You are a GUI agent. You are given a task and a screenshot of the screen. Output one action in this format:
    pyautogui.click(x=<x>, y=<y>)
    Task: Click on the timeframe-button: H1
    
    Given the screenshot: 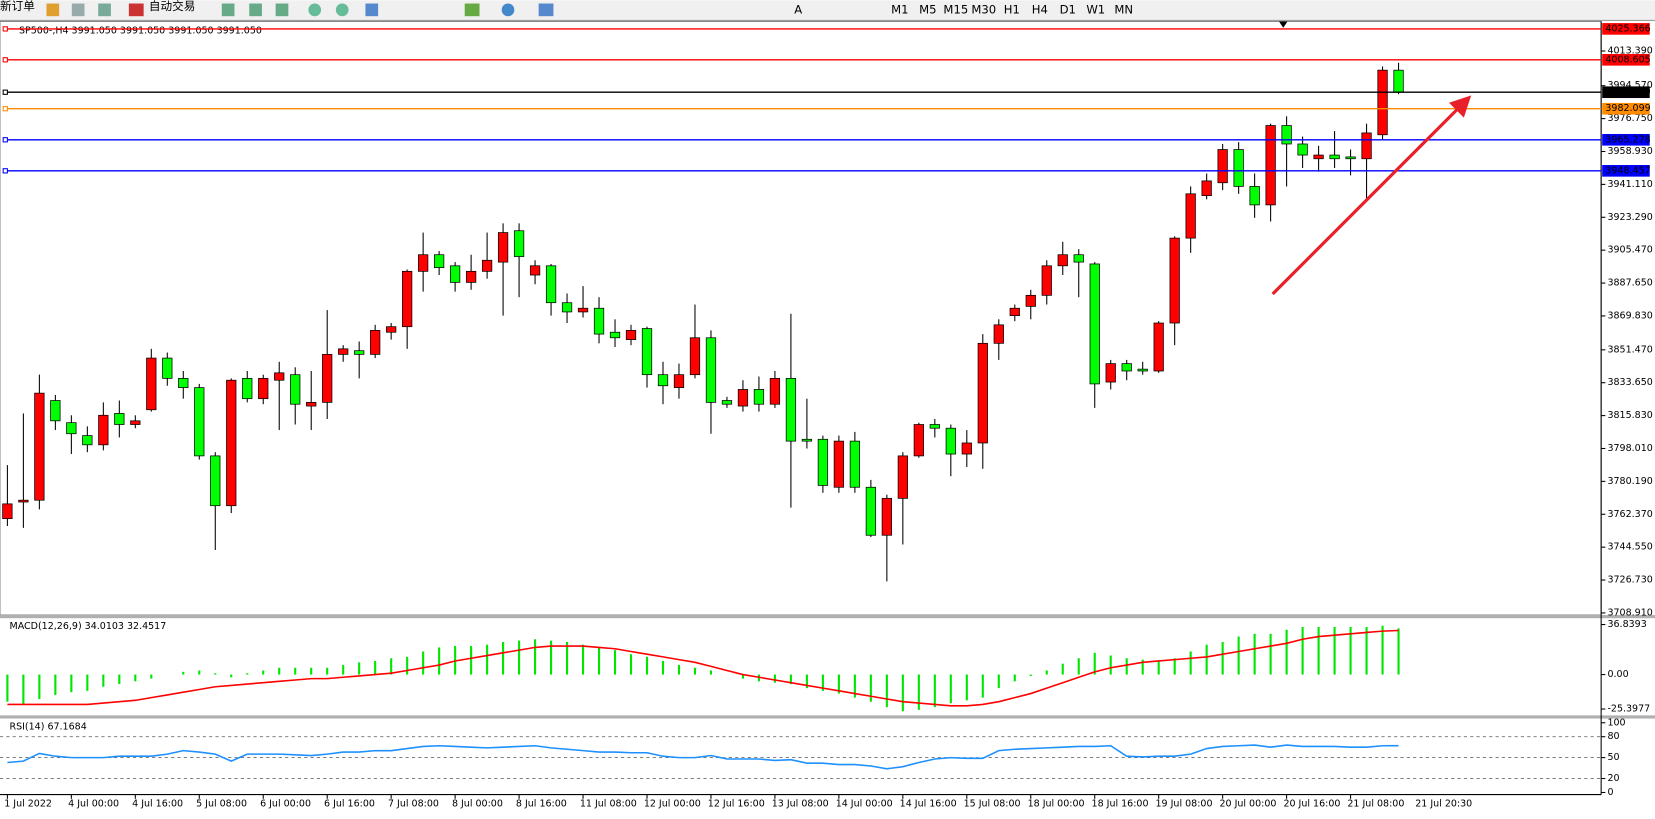 What is the action you would take?
    pyautogui.click(x=1012, y=9)
    